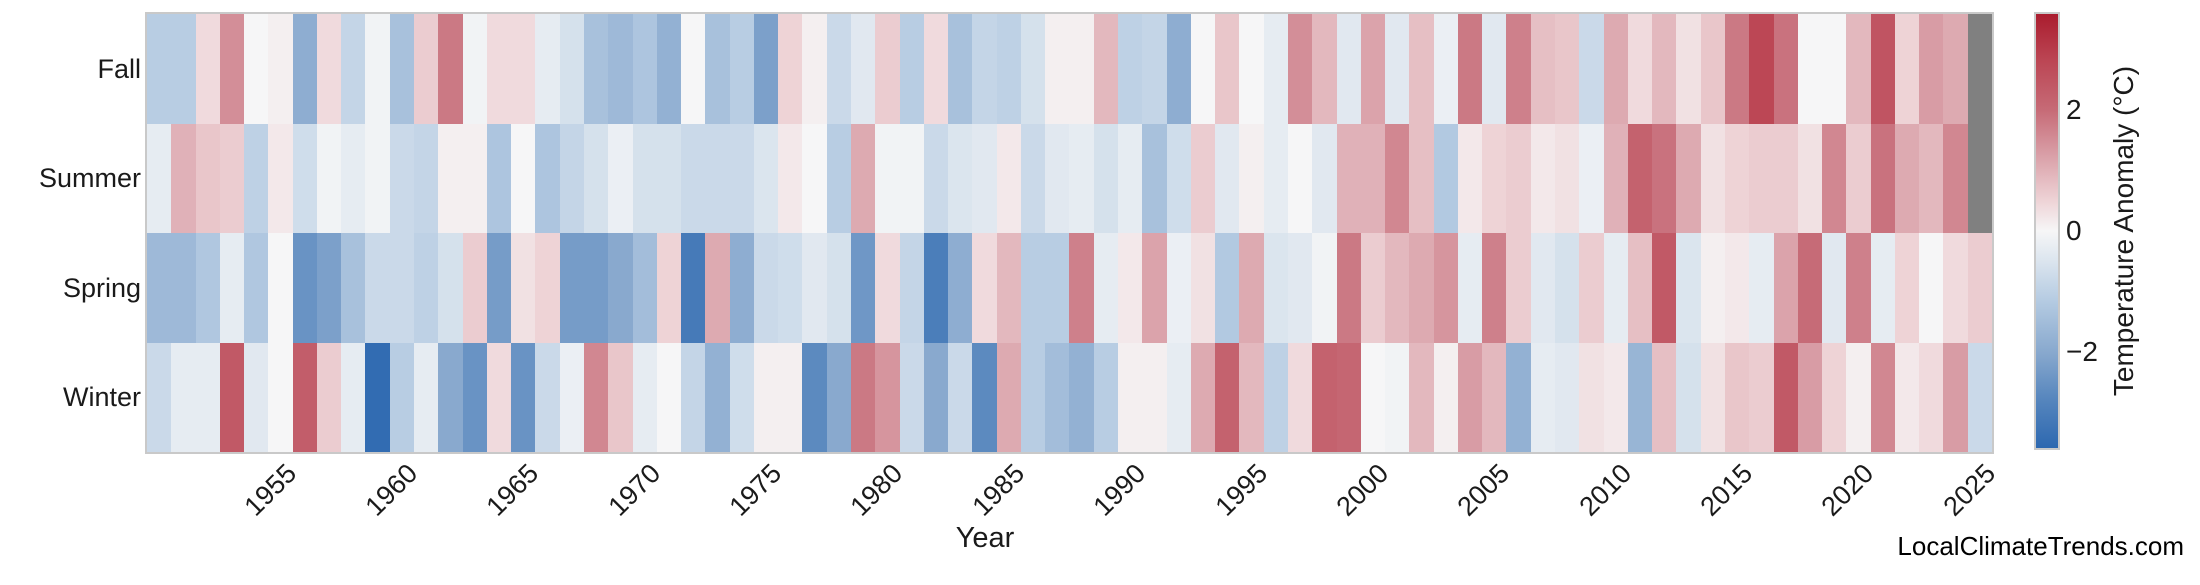 This screenshot has height=585, width=2200. Describe the element at coordinates (1362, 490) in the screenshot. I see `x-tick-label: 2000` at that location.